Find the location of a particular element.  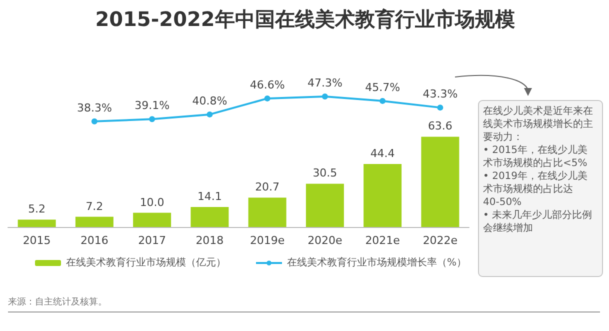

text: 在线少儿美术是近年来在线美术市场规模增长的主要动力： is located at coordinates (538, 124).